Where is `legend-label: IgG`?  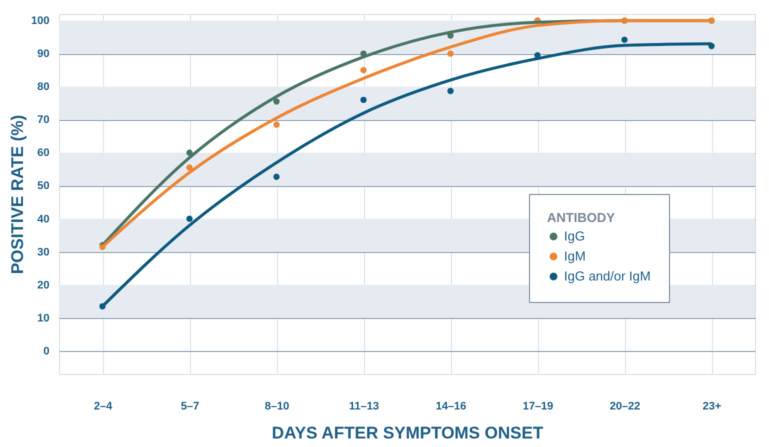
legend-label: IgG is located at coordinates (574, 236).